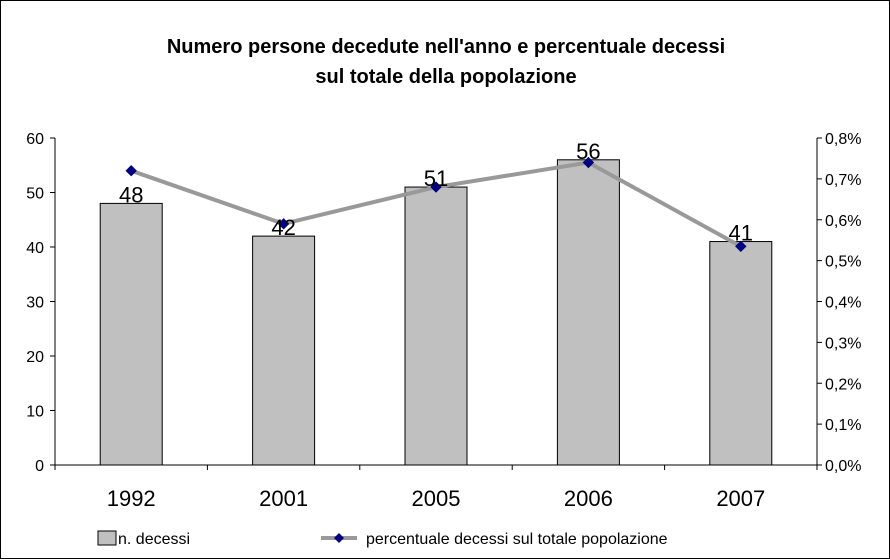 Image resolution: width=890 pixels, height=560 pixels. I want to click on percentage-marker-2006, so click(588, 162).